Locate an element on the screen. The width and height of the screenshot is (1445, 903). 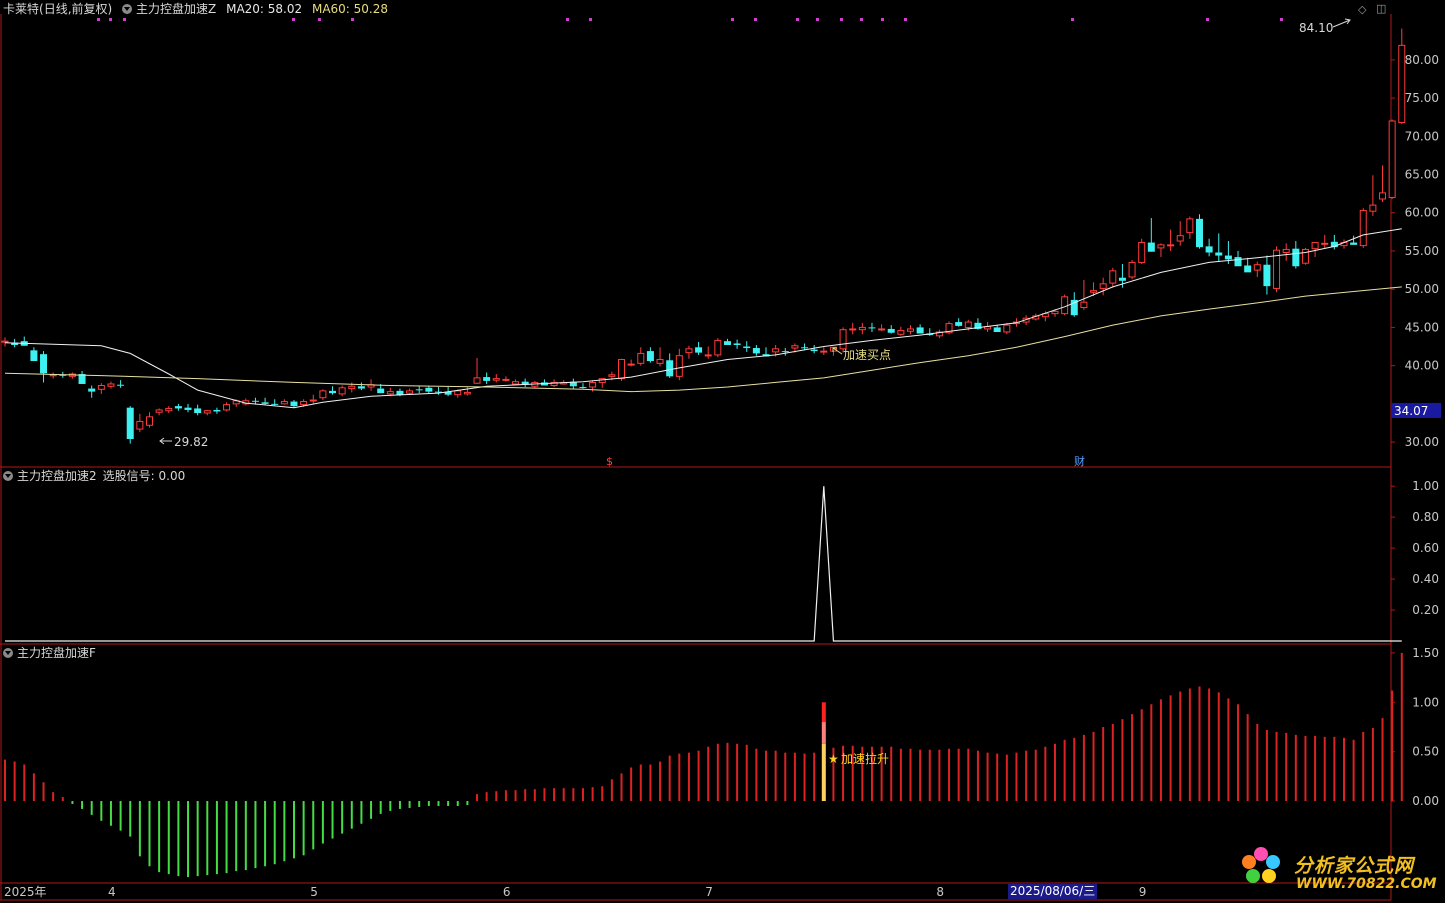
x-axis-label: 2025年 is located at coordinates (25, 892).